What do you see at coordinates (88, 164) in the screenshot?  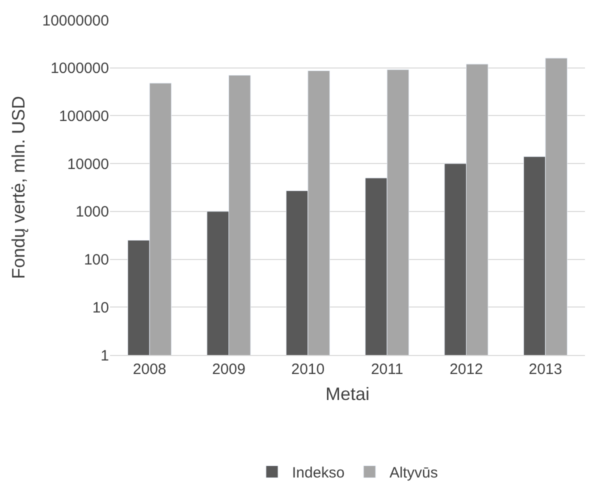 I see `y-tick-label: 10000` at bounding box center [88, 164].